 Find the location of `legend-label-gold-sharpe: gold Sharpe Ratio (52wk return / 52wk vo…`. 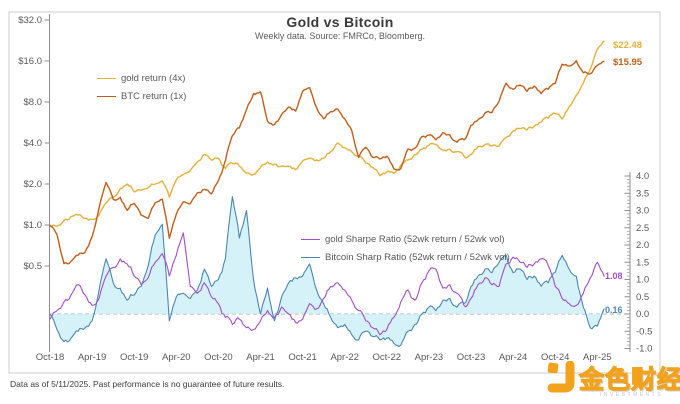

legend-label-gold-sharpe: gold Sharpe Ratio (52wk return / 52wk vo… is located at coordinates (415, 239).